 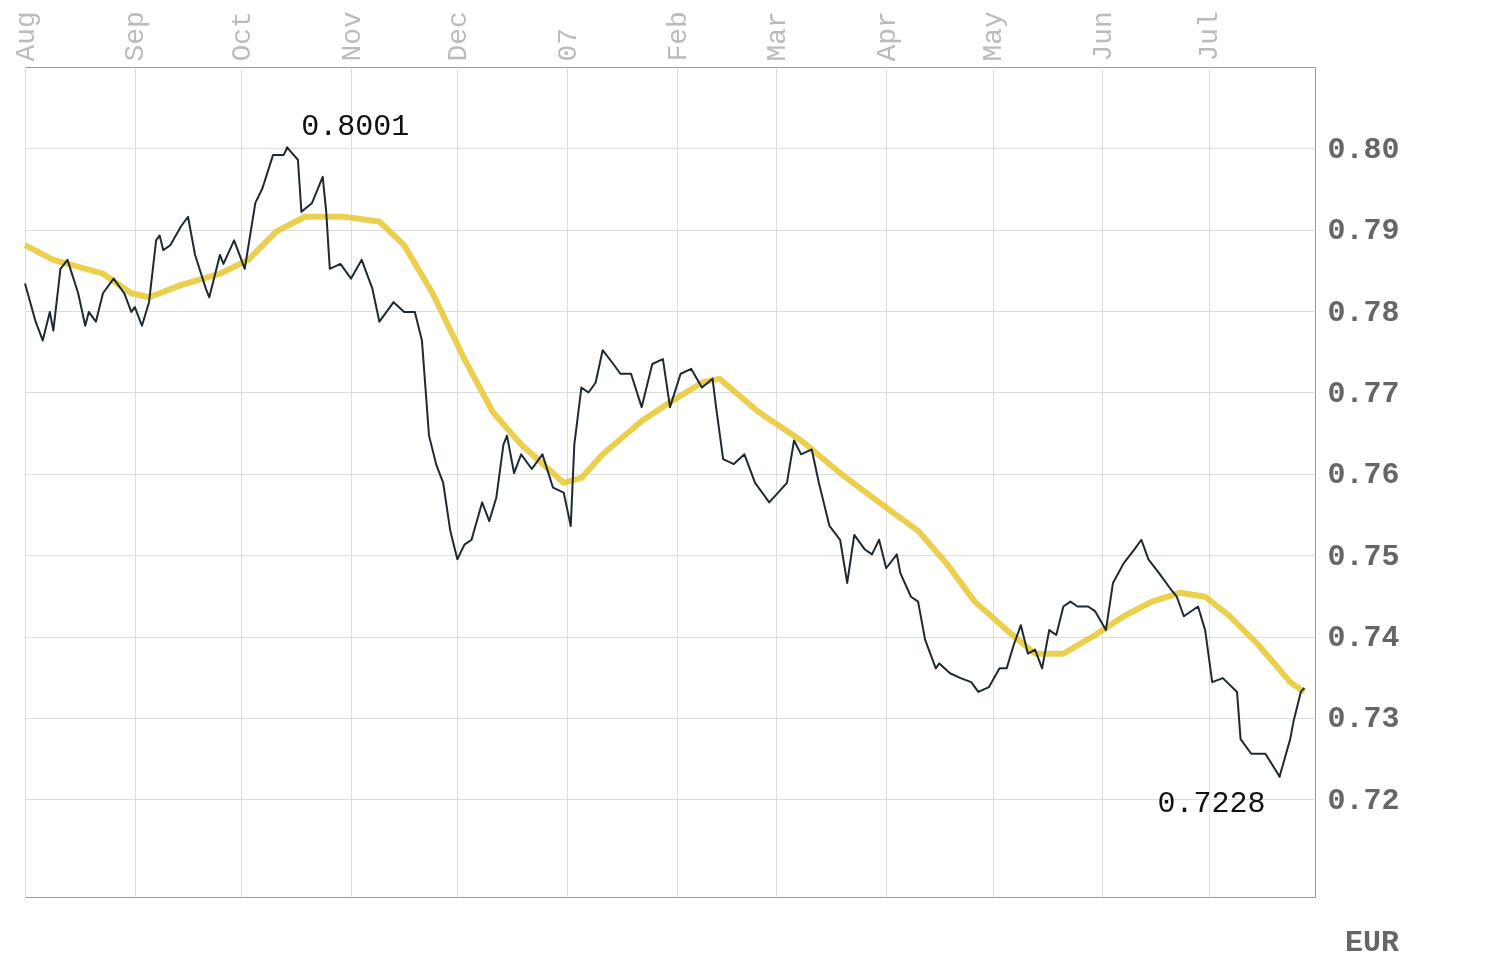 I want to click on x-tick-label: Jun, so click(x=1103, y=36).